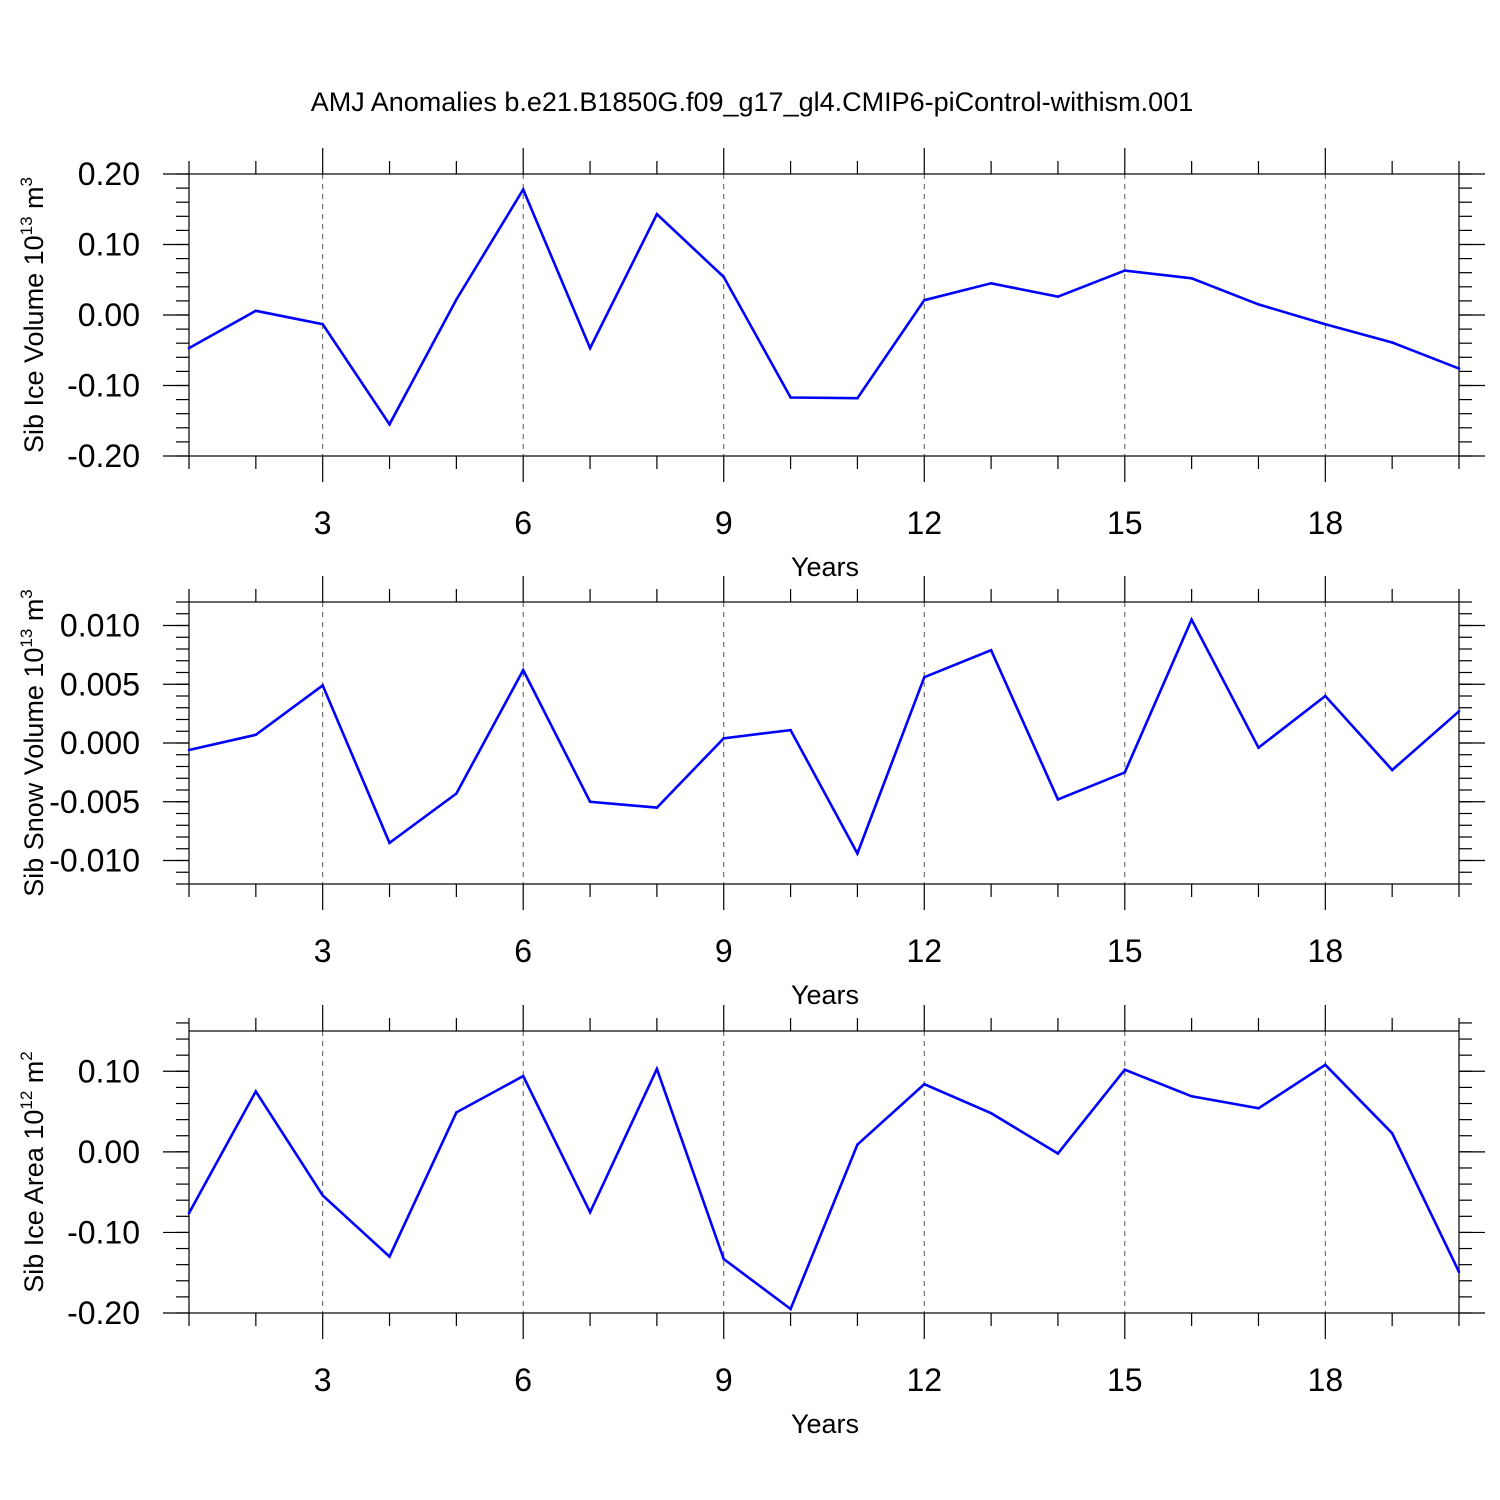  What do you see at coordinates (33, 743) in the screenshot?
I see `y-axis-title: Sib Snow Volume 1013 m3` at bounding box center [33, 743].